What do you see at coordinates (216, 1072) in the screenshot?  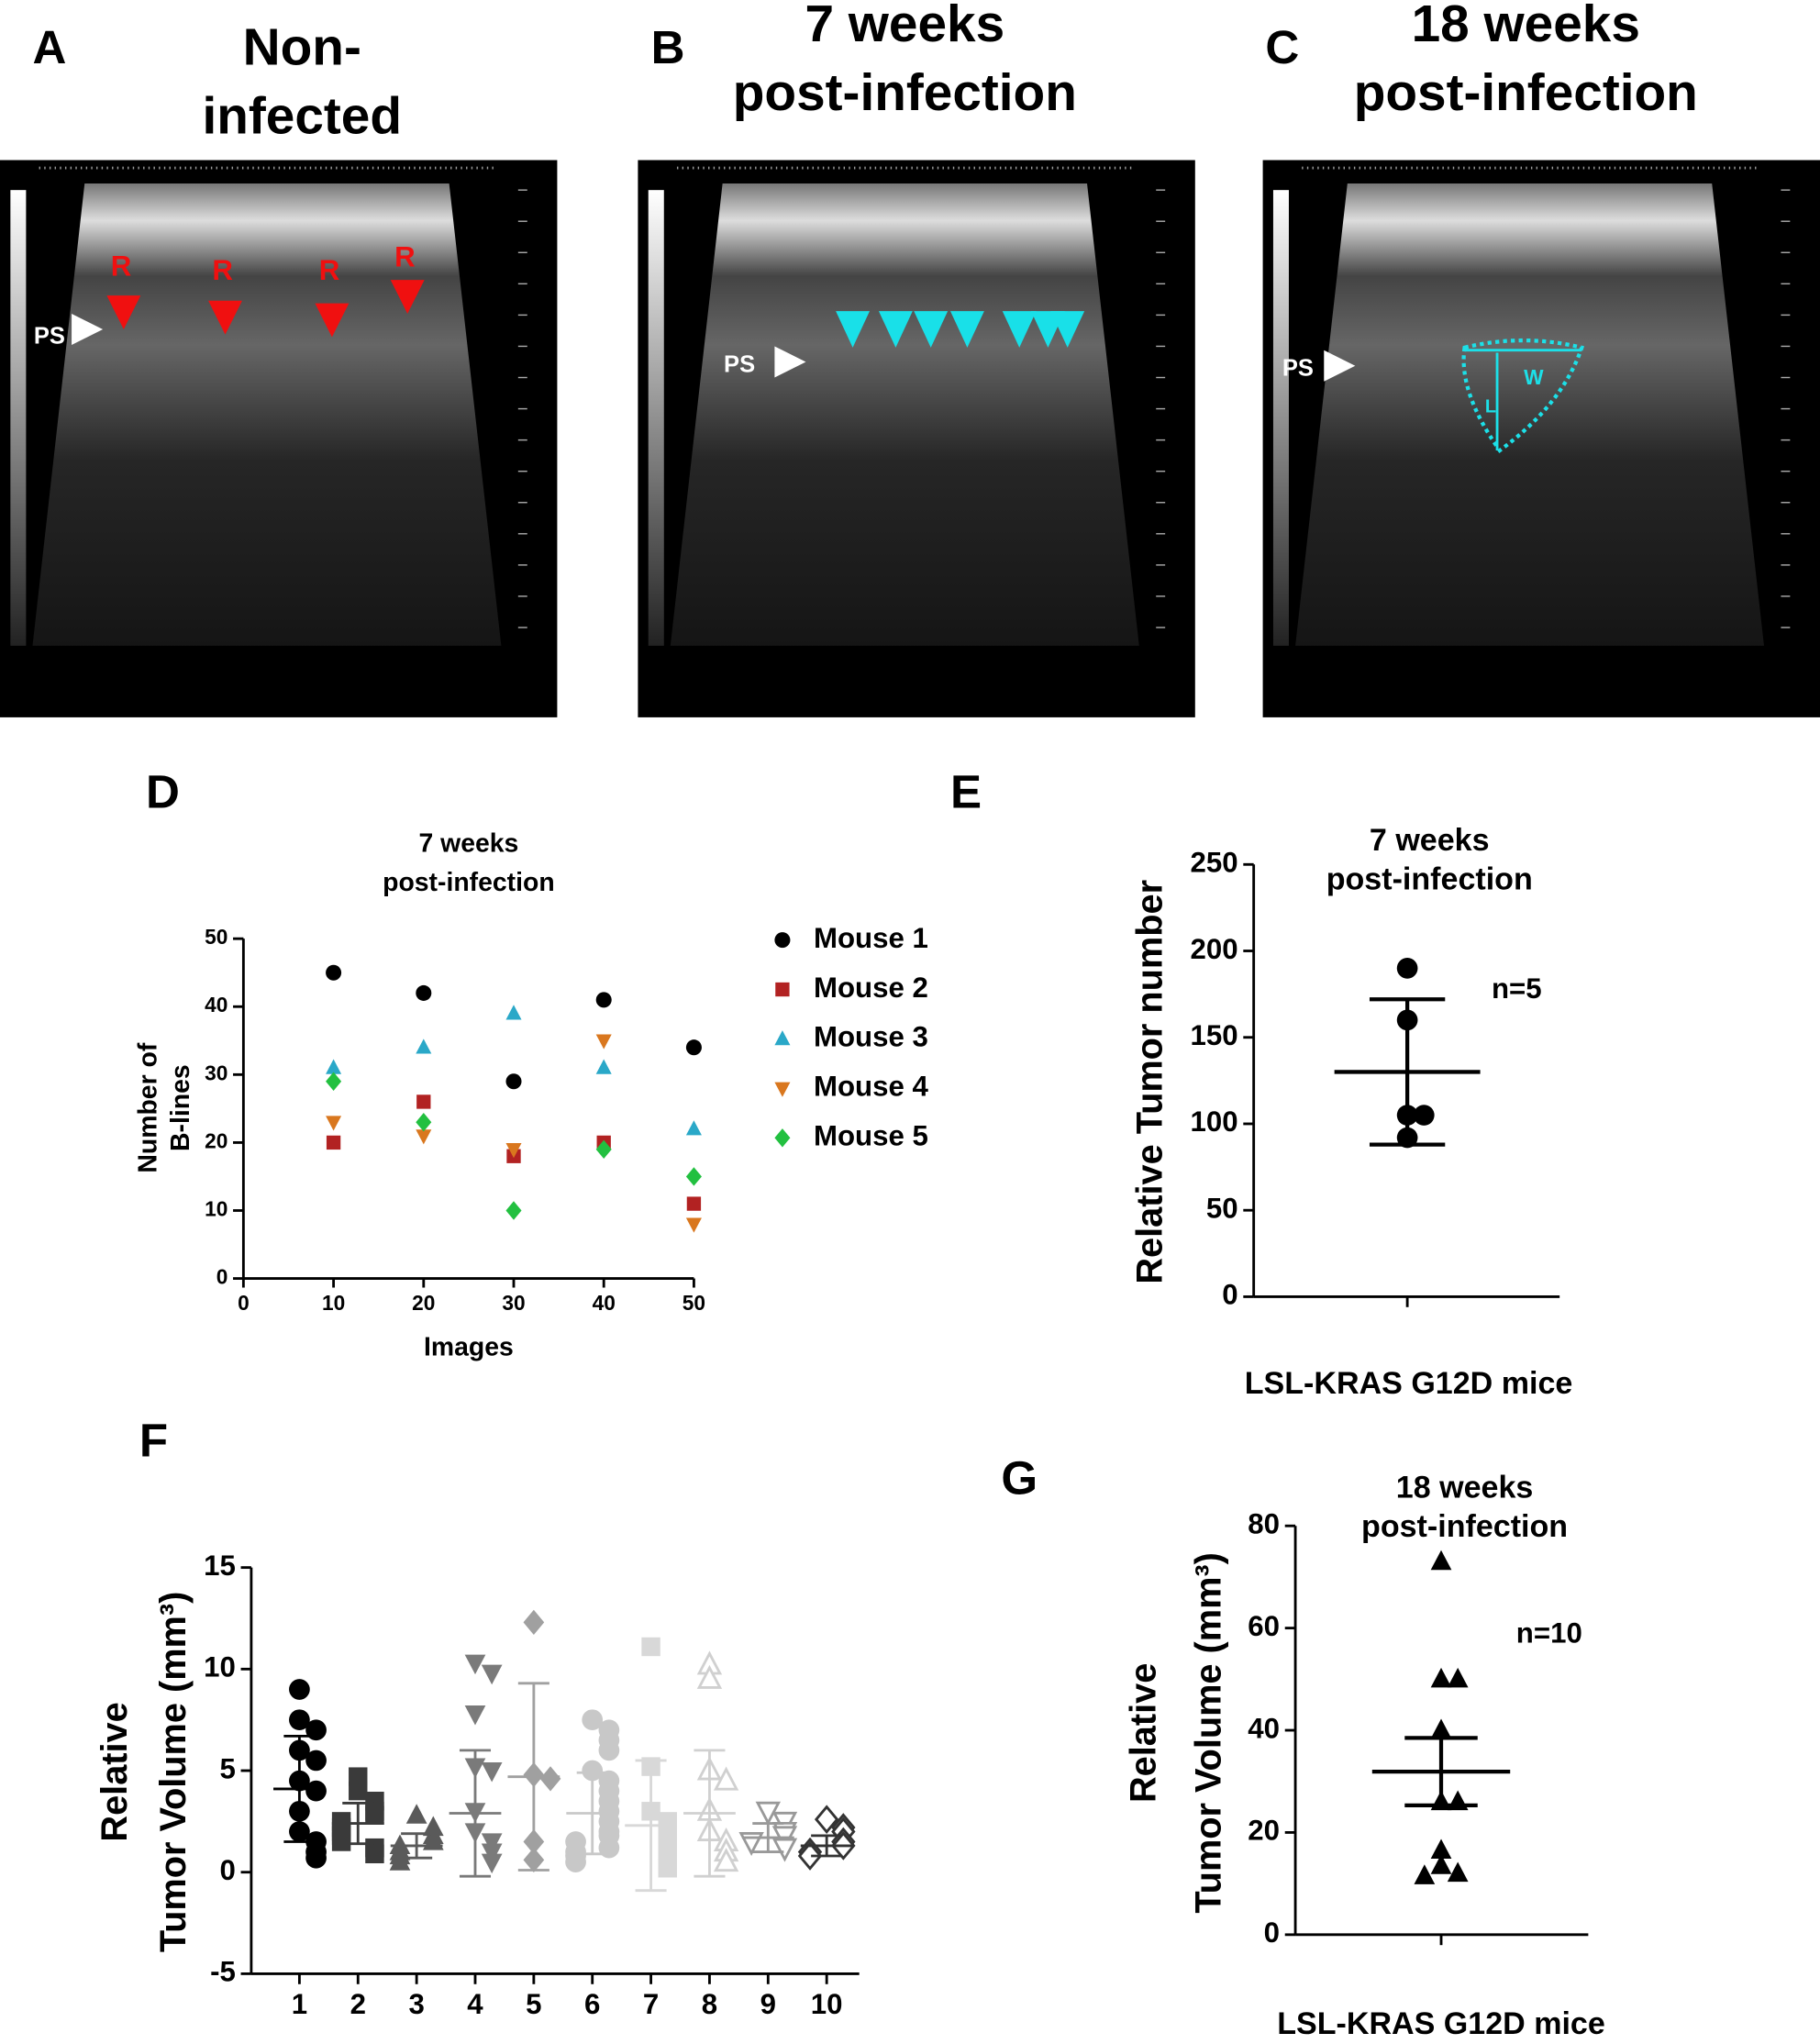 I see `y-tick-label: 30` at bounding box center [216, 1072].